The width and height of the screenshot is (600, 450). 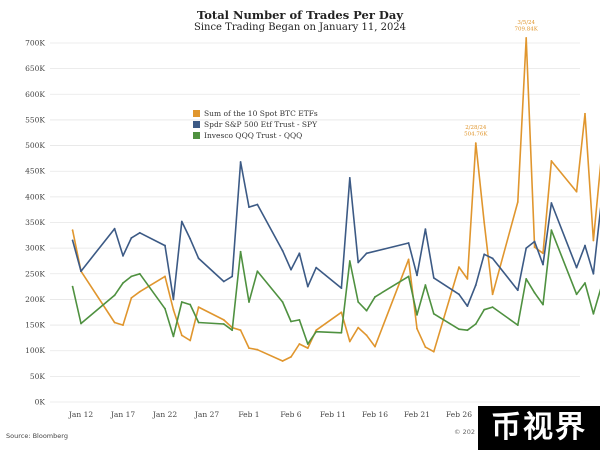 What do you see at coordinates (35, 273) in the screenshot?
I see `y-tick-label: 250K` at bounding box center [35, 273].